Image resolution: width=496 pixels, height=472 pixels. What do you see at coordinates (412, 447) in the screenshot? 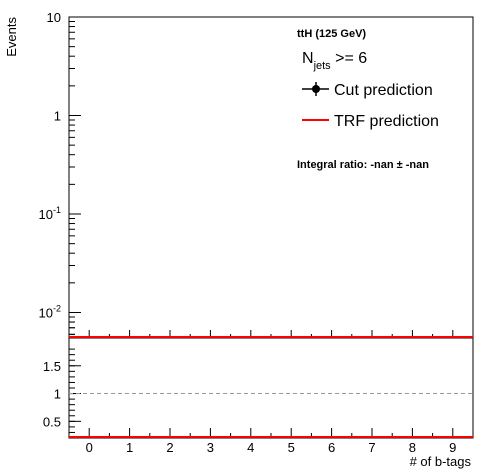
I see `x-tick-label: 8` at bounding box center [412, 447].